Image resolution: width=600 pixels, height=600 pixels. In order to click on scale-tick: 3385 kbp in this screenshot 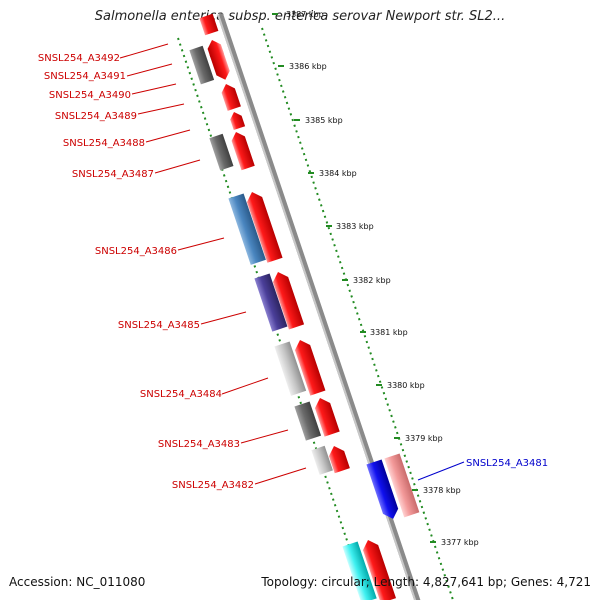, I will do `click(318, 120)`.